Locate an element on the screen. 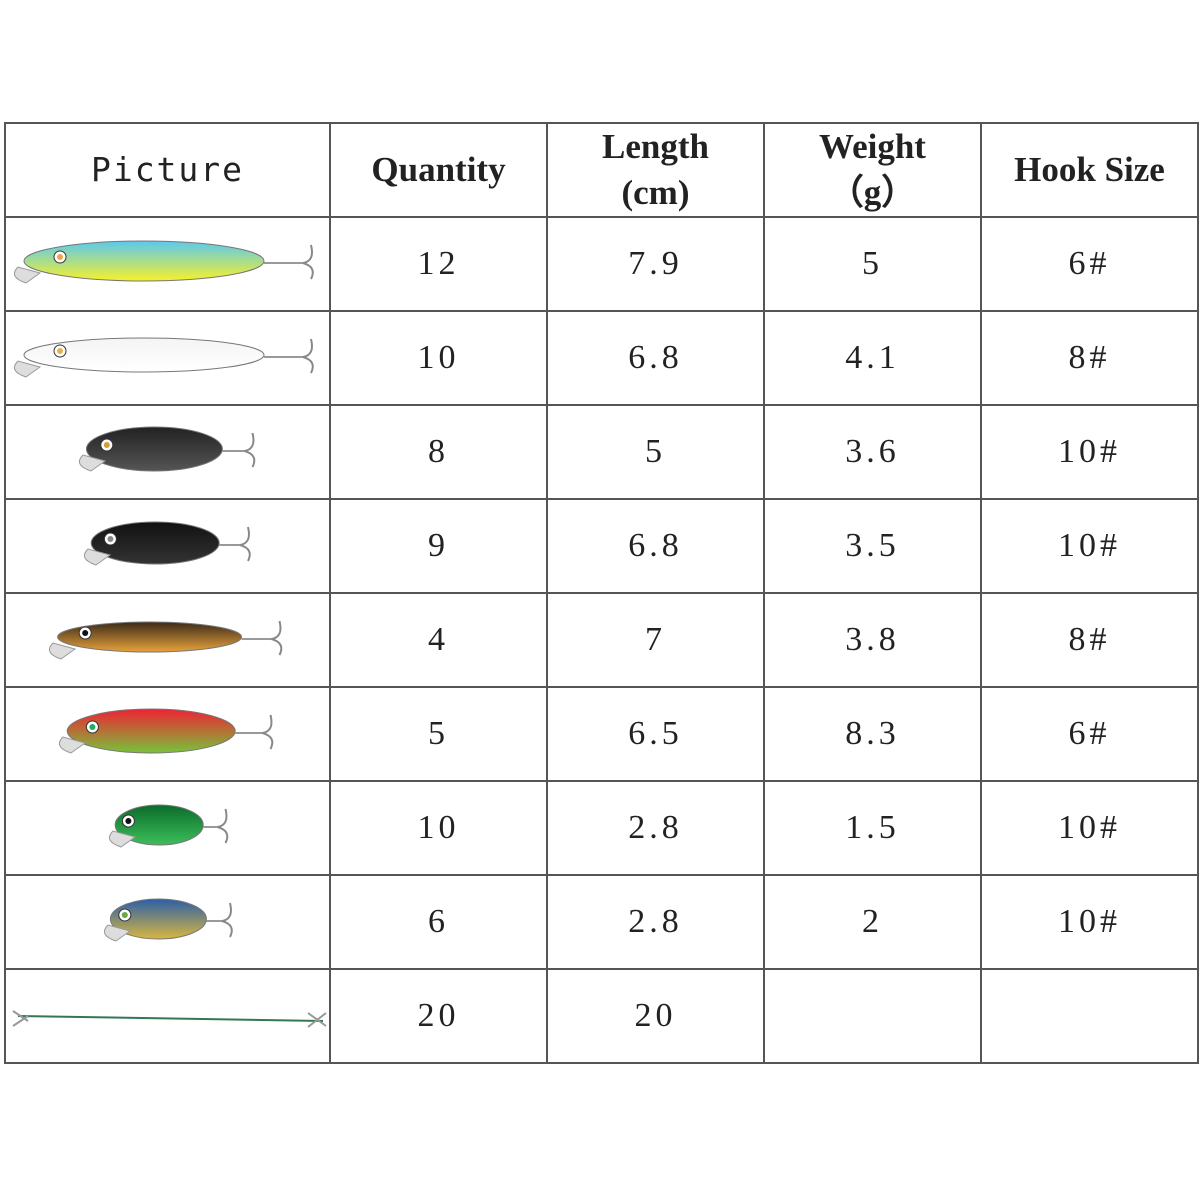 The image size is (1200, 1200). table-cell: 7.9 is located at coordinates (655, 264).